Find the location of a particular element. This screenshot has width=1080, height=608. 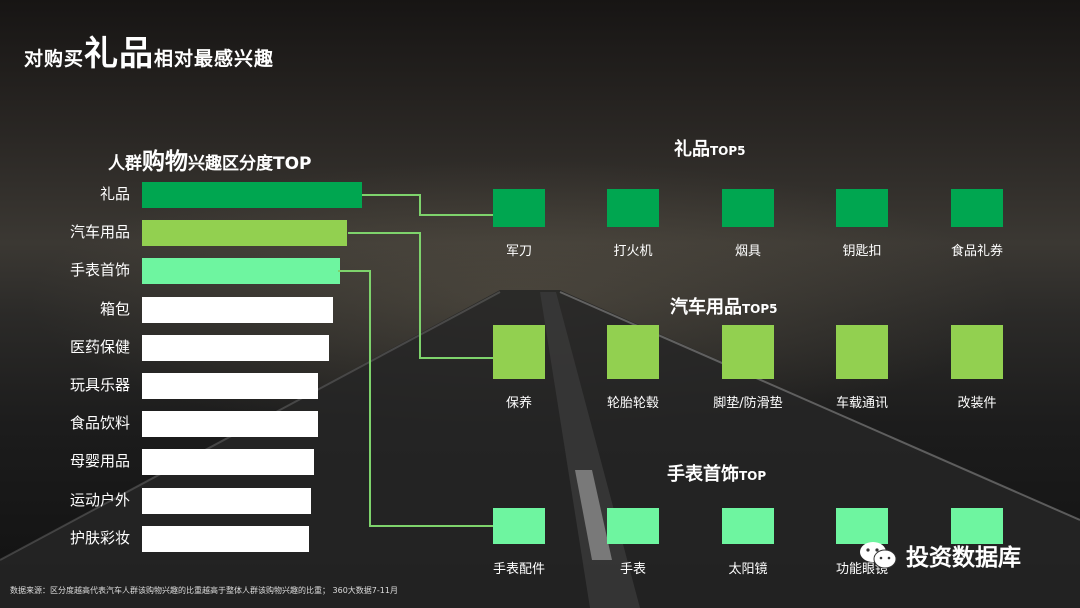

category-label: 医药保健 is located at coordinates (99, 346).